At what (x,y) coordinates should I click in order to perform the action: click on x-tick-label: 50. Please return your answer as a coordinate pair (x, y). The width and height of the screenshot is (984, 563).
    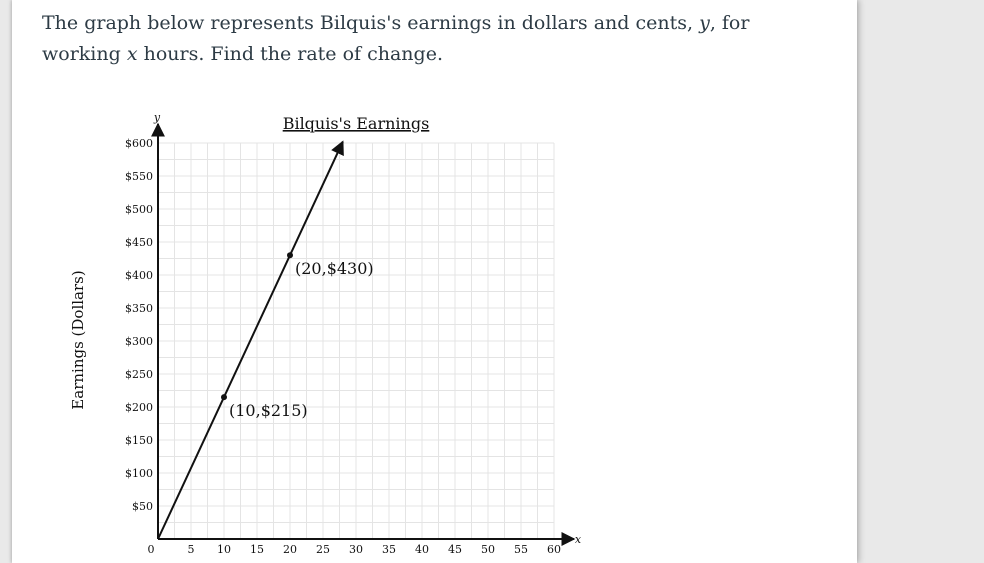
    Looking at the image, I should click on (488, 549).